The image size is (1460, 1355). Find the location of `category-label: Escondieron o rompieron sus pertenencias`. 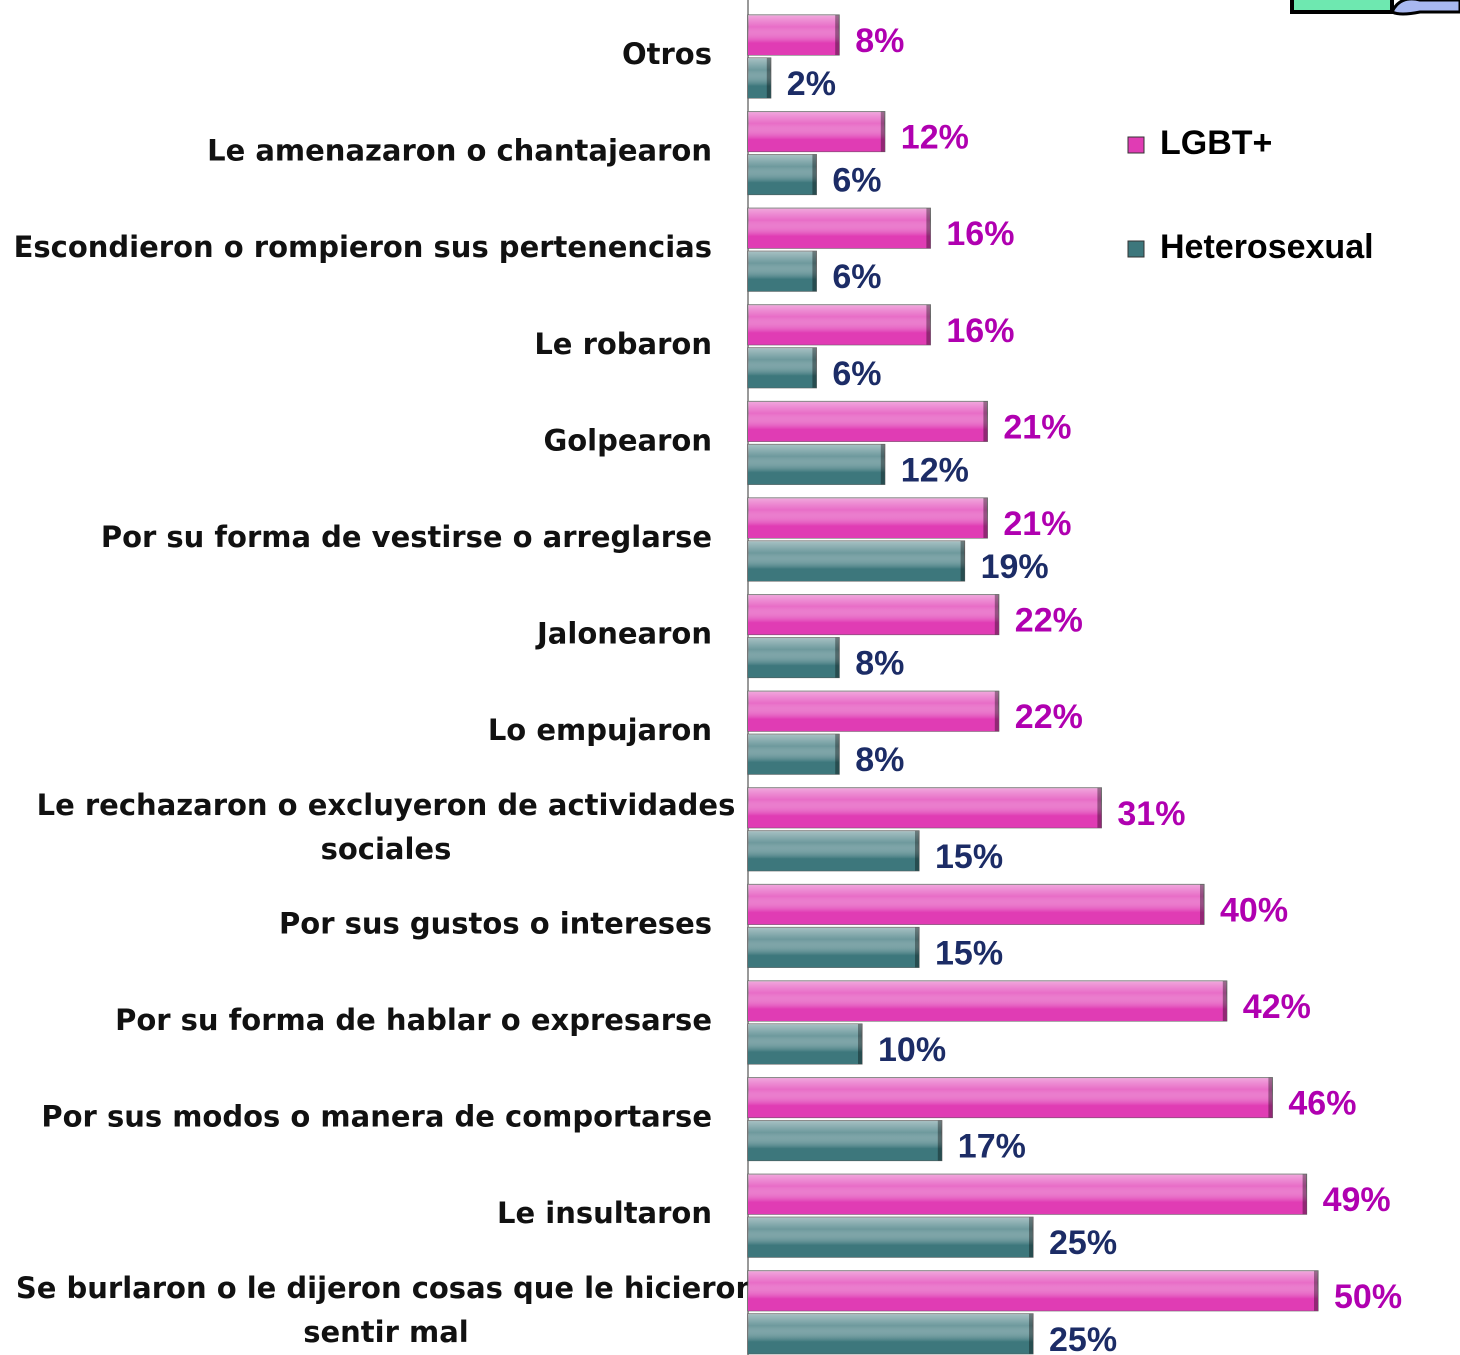

category-label: Escondieron o rompieron sus pertenencias is located at coordinates (363, 247).